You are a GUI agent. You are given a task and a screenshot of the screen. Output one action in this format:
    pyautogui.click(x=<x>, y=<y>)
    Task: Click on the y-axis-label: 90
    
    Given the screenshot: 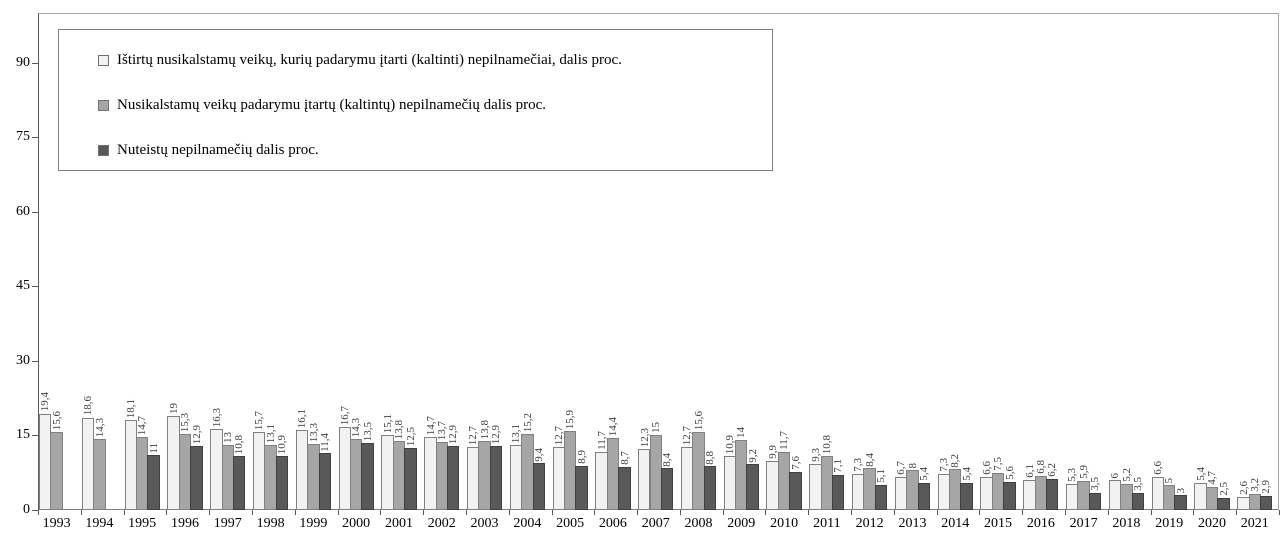 What is the action you would take?
    pyautogui.click(x=23, y=62)
    